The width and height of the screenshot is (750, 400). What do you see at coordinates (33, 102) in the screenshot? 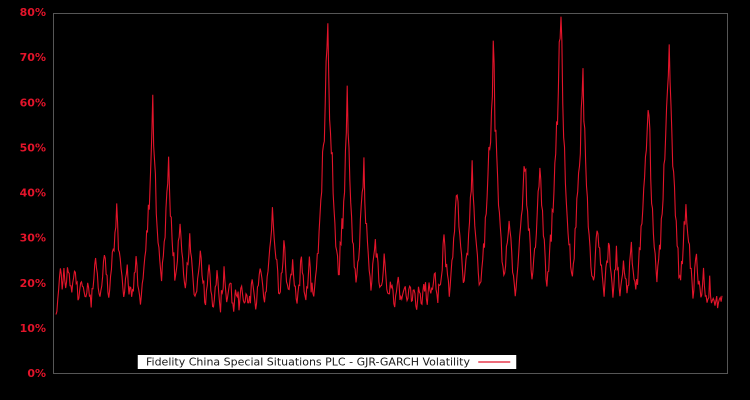
I see `y-tick-60: 60%` at bounding box center [33, 102].